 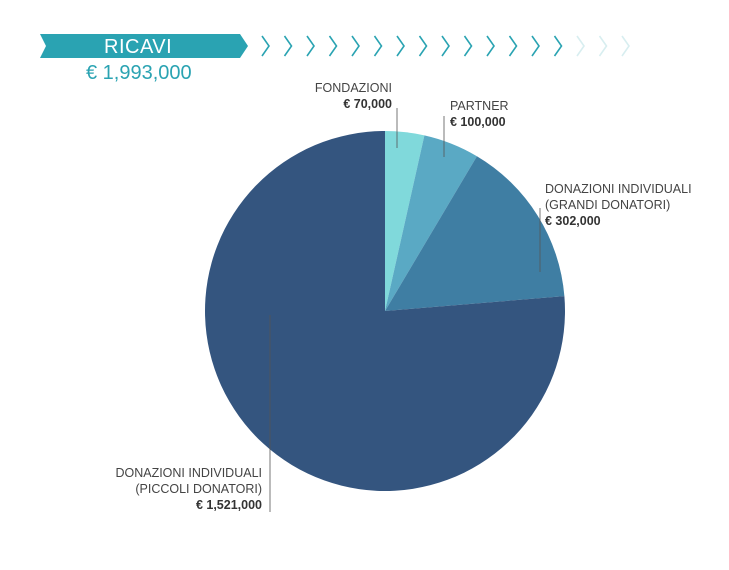 I want to click on value-label: € 100,000, so click(x=478, y=122).